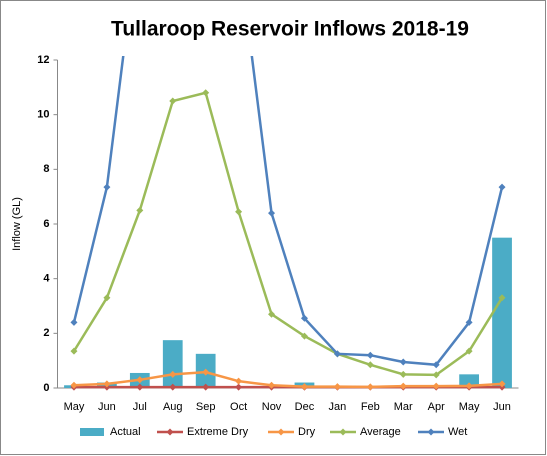 The height and width of the screenshot is (456, 547). Describe the element at coordinates (46, 279) in the screenshot. I see `y-tick-label: 4` at that location.